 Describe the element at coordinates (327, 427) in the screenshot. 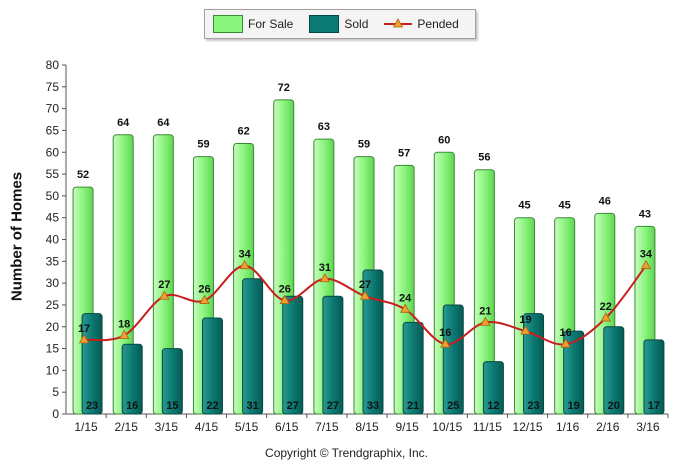

I see `x-tick-label: 7/15` at that location.